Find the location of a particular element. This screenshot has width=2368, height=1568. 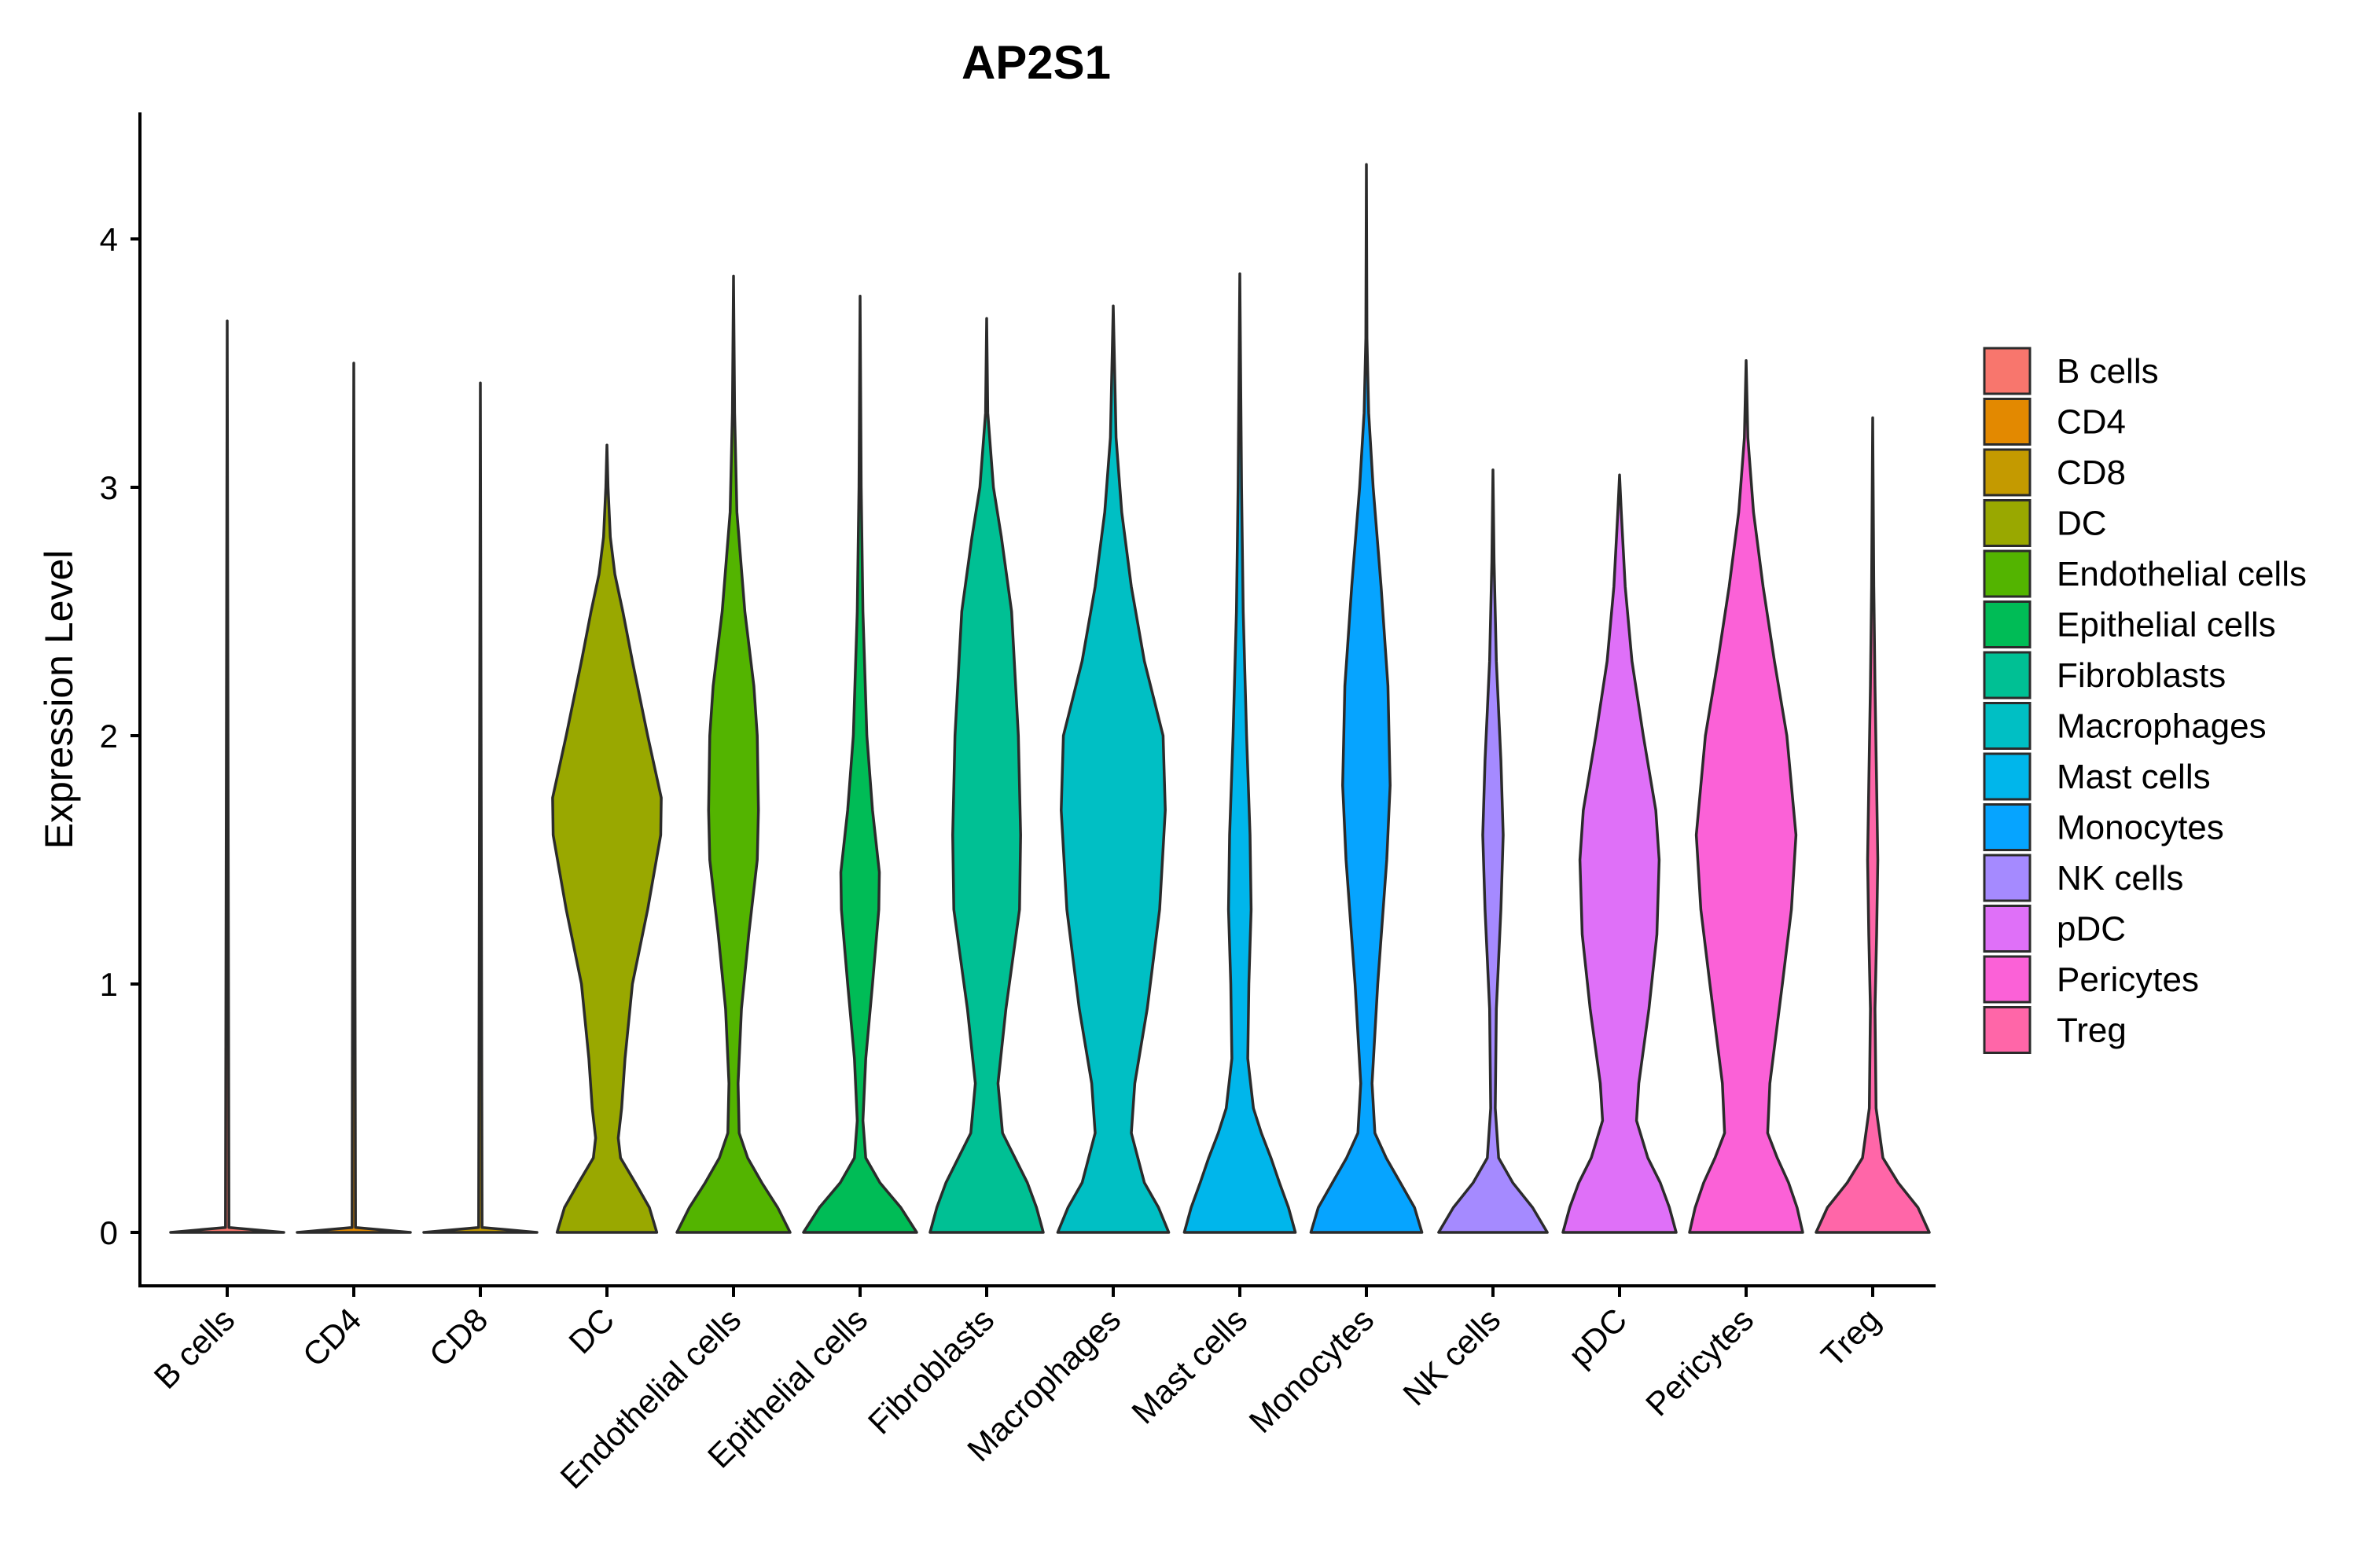

y-tick-label: 0 is located at coordinates (109, 1232).